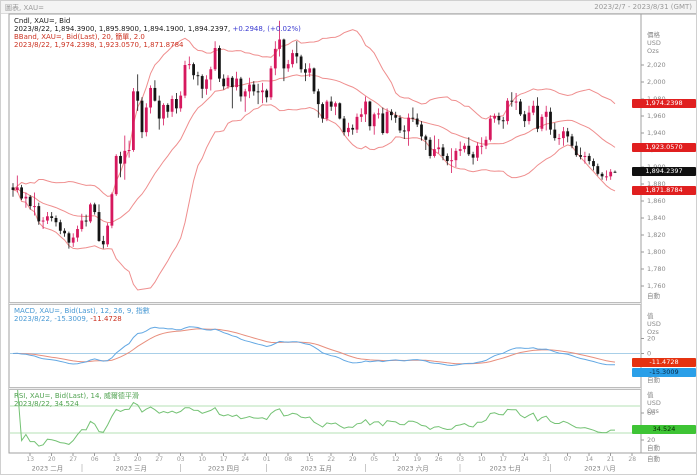 The height and width of the screenshot is (475, 697). Describe the element at coordinates (664, 103) in the screenshot. I see `price-badge-0: 1,974.2398` at that location.